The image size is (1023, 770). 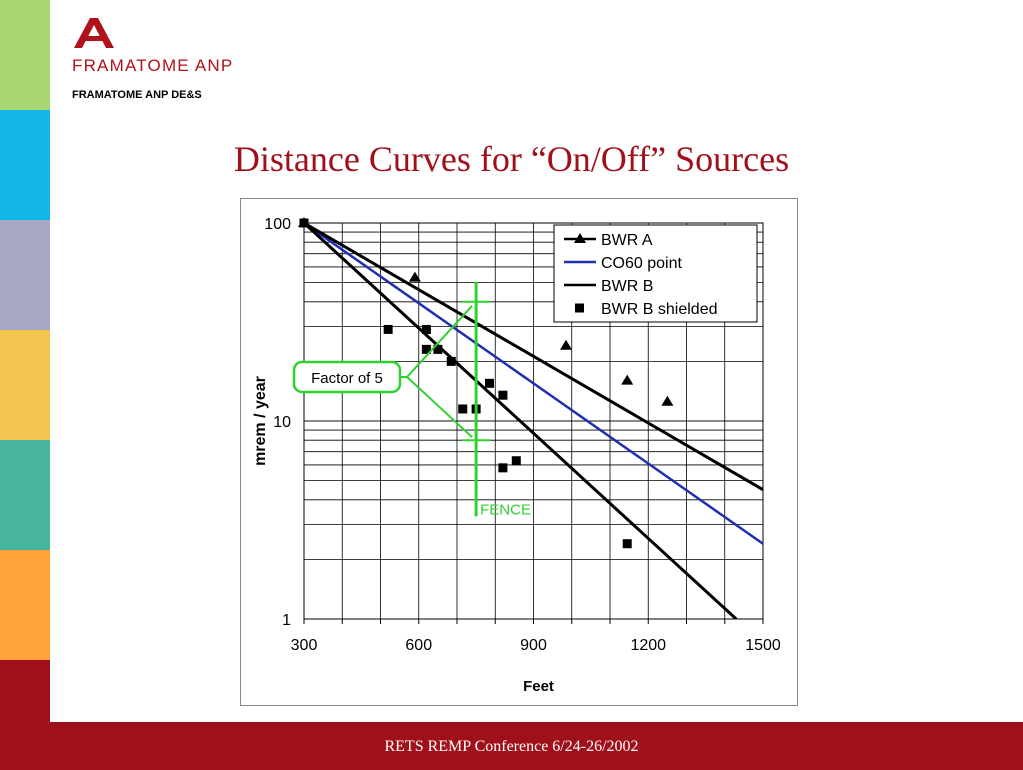 I want to click on x-axis-title: Feet, so click(x=538, y=686).